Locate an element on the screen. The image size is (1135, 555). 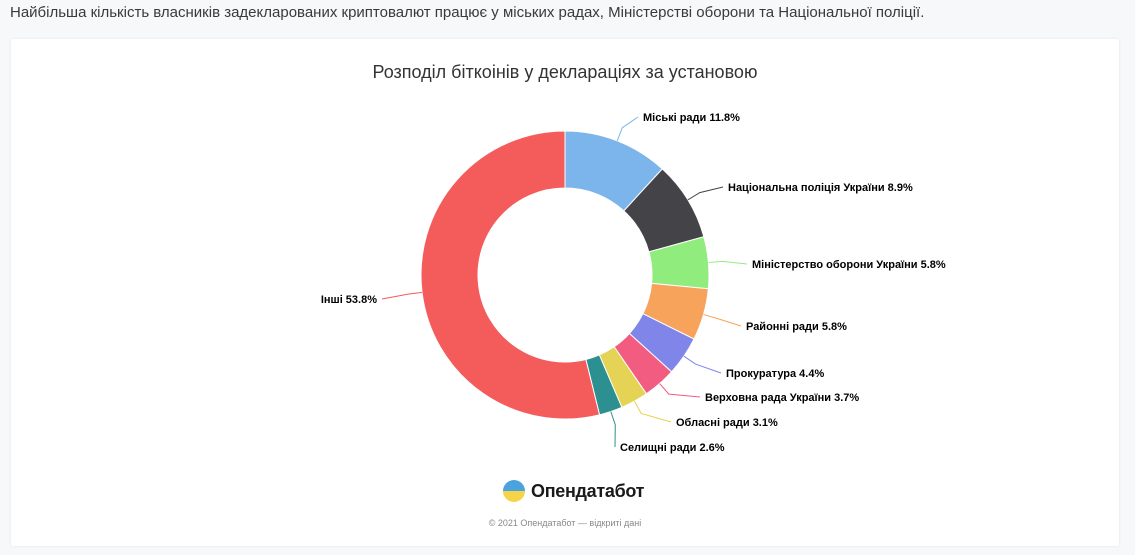
slice-label-3: Районні ради 5.8% is located at coordinates (796, 327).